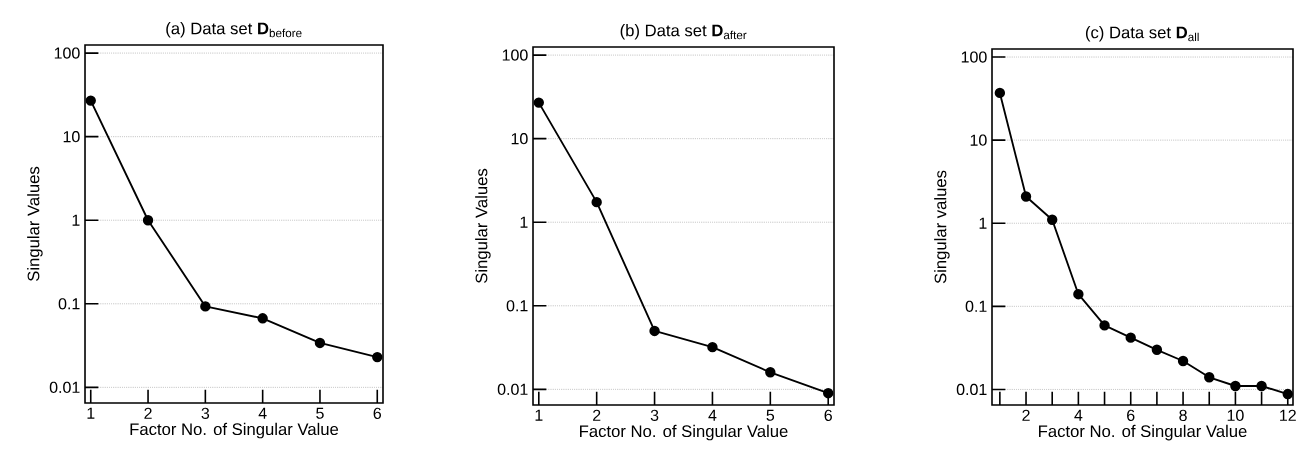 The image size is (1300, 466). What do you see at coordinates (1142, 34) in the screenshot?
I see `chart-title: (c) Data set D$_{all}$` at bounding box center [1142, 34].